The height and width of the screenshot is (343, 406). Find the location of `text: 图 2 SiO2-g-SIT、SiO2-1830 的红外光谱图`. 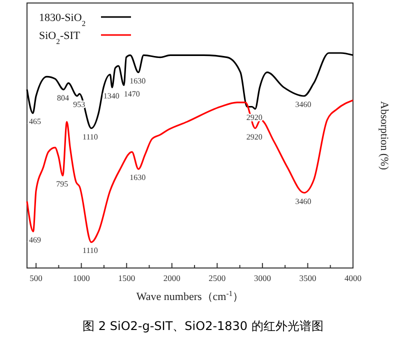

text: 图 2 SiO2-g-SIT、SiO2-1830 的红外光谱图 is located at coordinates (203, 326).